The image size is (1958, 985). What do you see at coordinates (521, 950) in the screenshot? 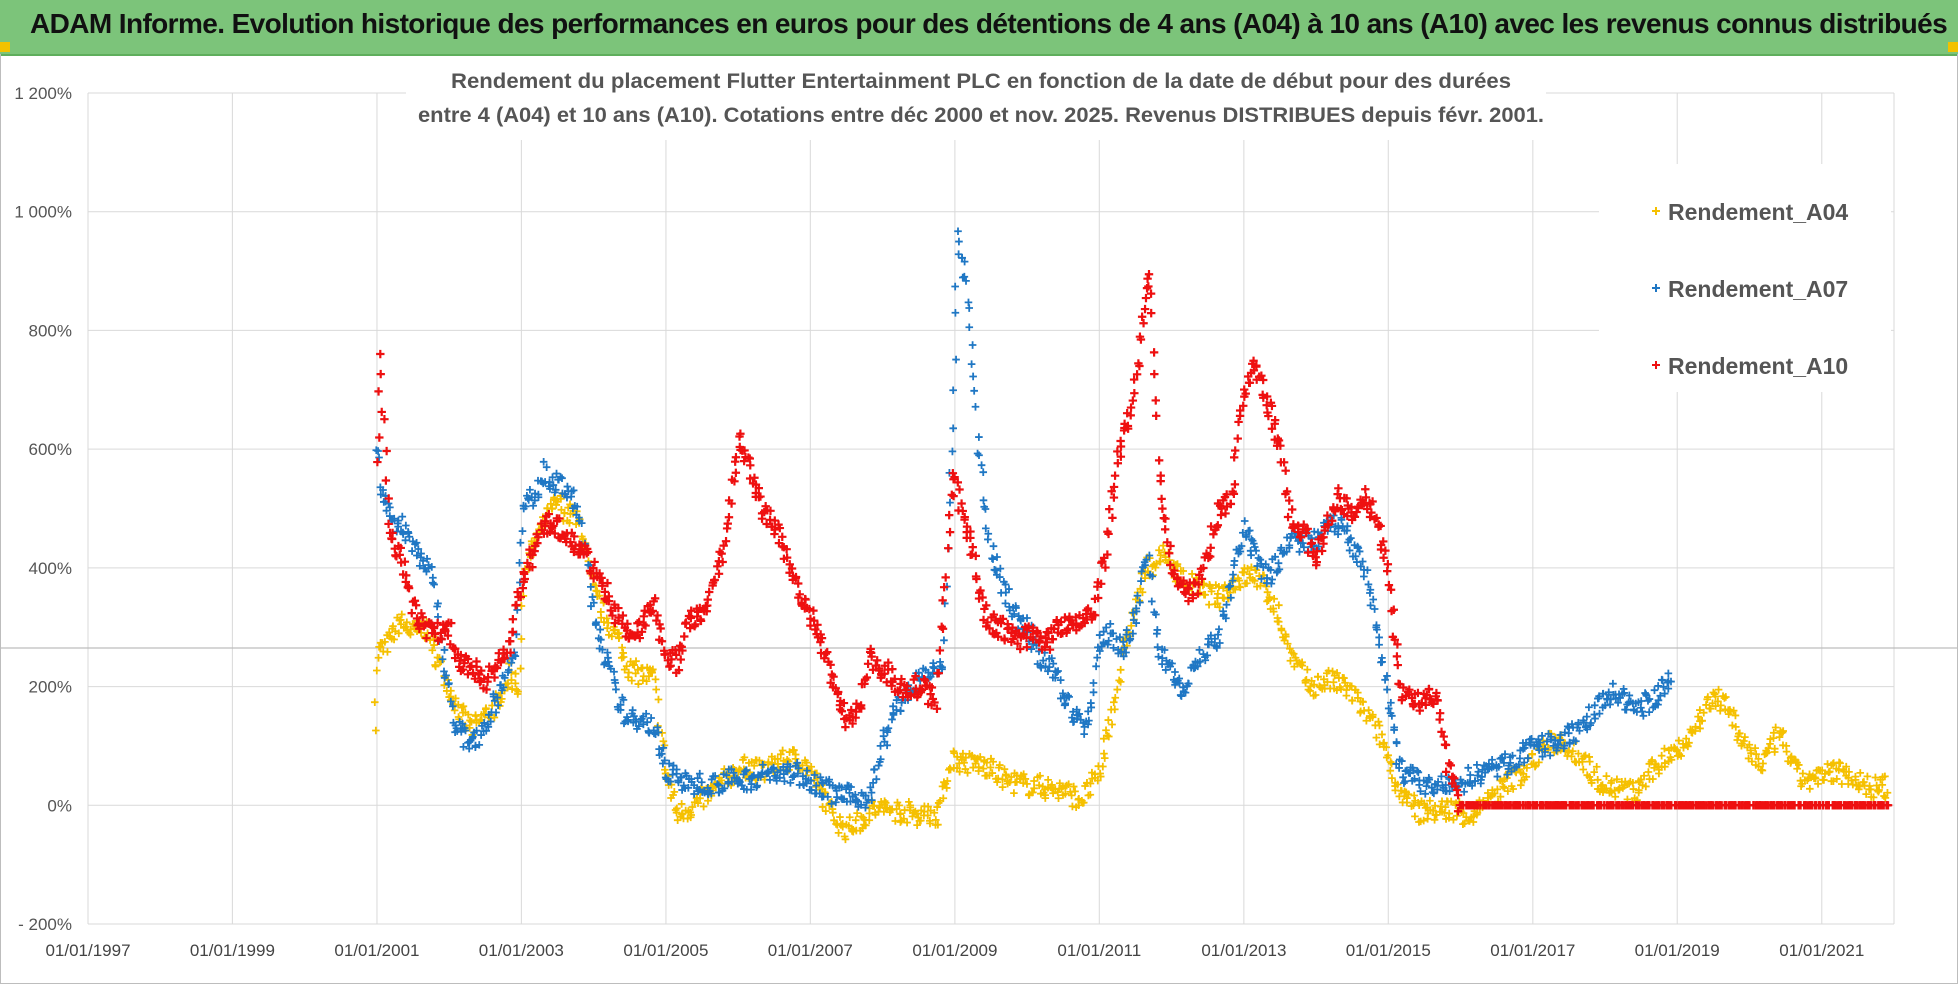
I see `x-tick-label: 01/01/2003` at bounding box center [521, 950].